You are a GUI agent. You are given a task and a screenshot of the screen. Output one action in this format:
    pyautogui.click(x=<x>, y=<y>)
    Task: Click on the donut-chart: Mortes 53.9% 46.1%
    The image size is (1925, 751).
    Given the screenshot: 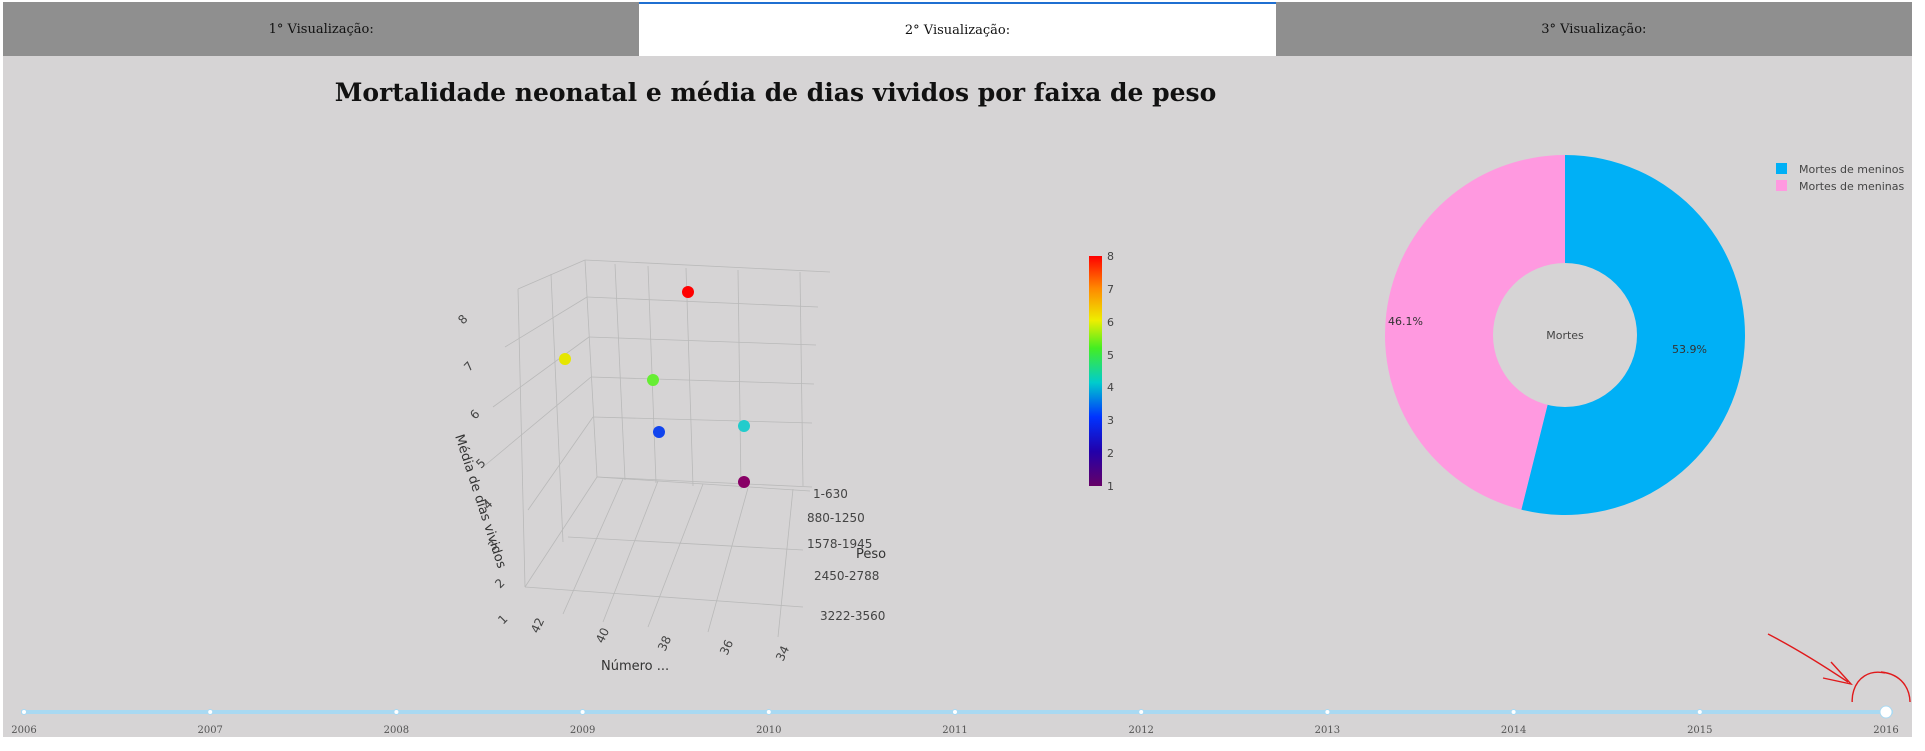 What is the action you would take?
    pyautogui.click(x=1565, y=335)
    